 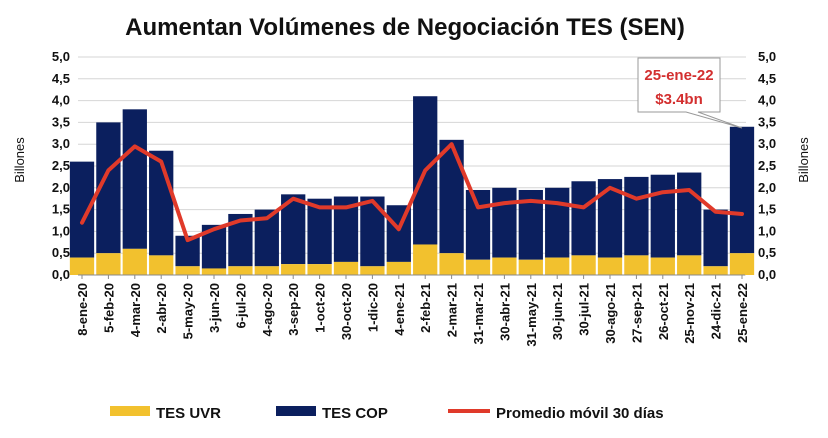 What do you see at coordinates (767, 143) in the screenshot?
I see `y-tick-right: 3,0` at bounding box center [767, 143].